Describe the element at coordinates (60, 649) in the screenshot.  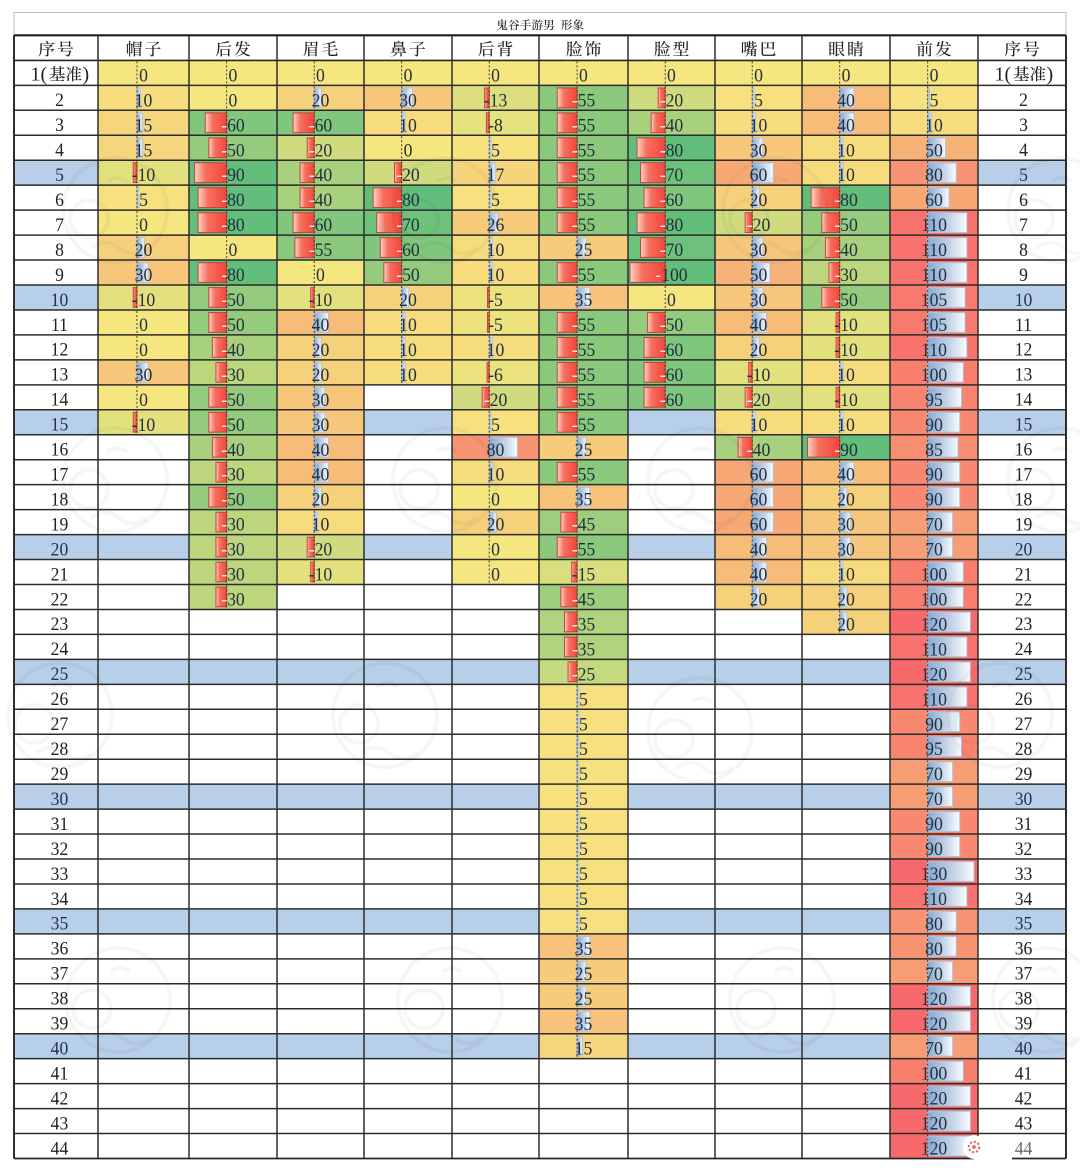
I see `svg-text: 24` at that location.